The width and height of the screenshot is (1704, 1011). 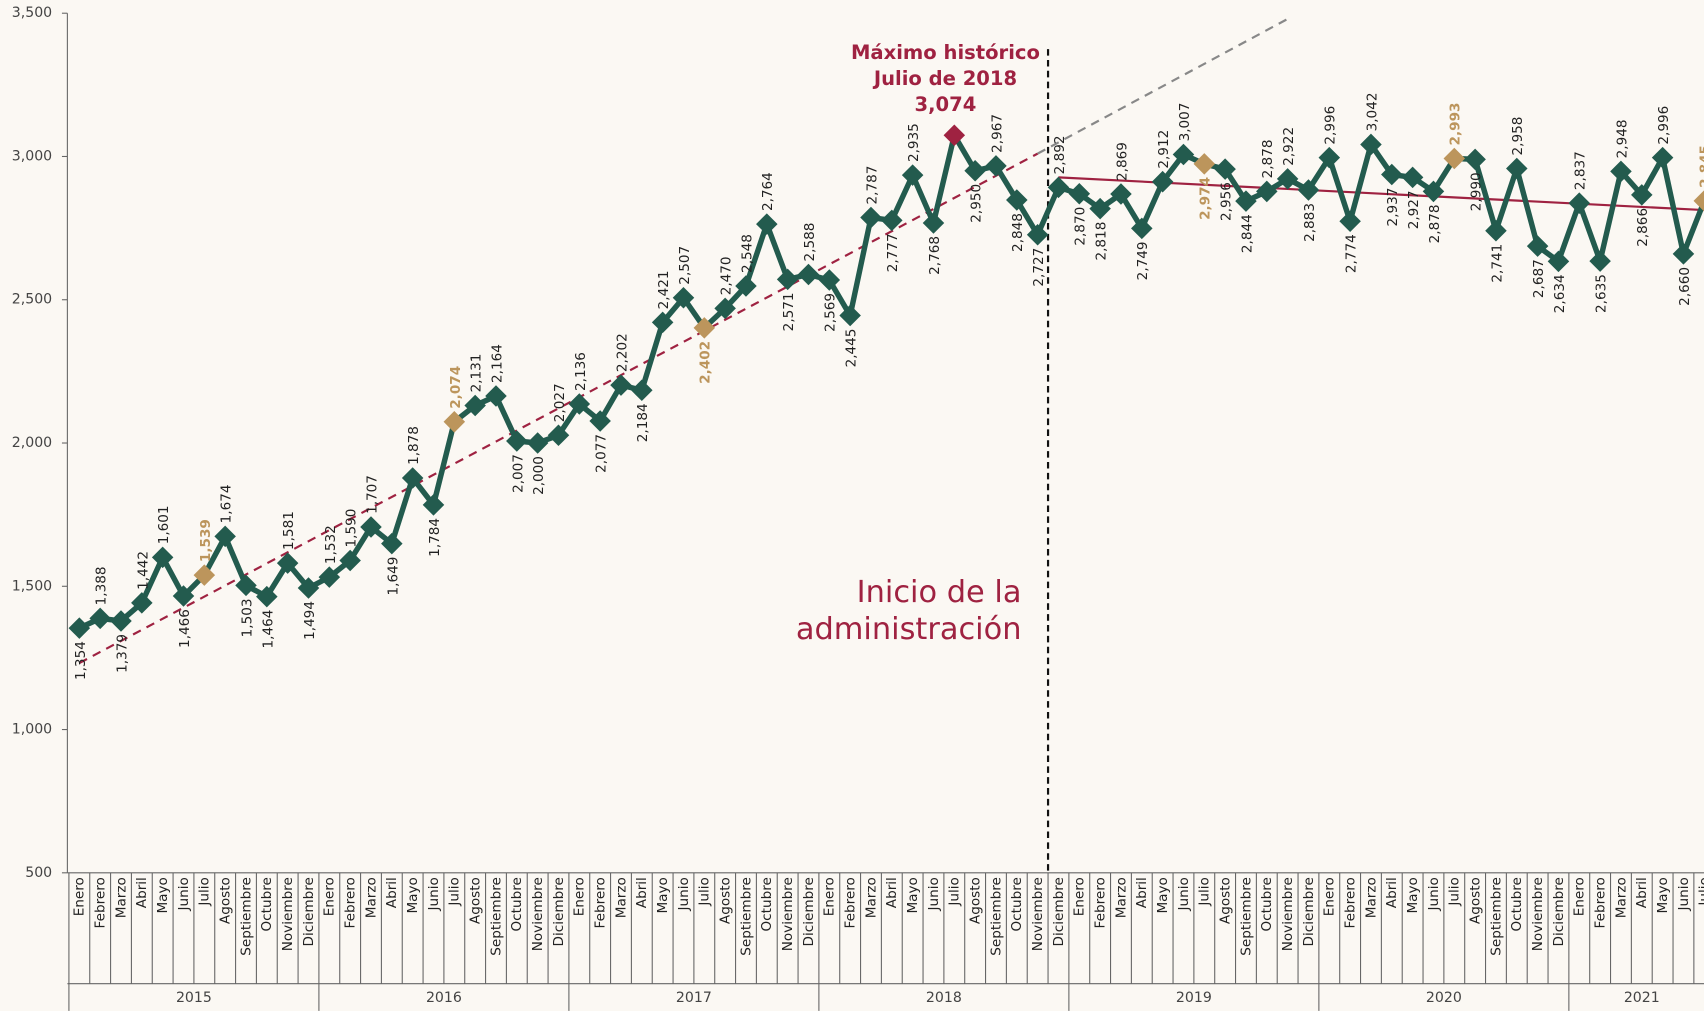 What do you see at coordinates (1393, 207) in the screenshot?
I see `value-label: 2,937` at bounding box center [1393, 207].